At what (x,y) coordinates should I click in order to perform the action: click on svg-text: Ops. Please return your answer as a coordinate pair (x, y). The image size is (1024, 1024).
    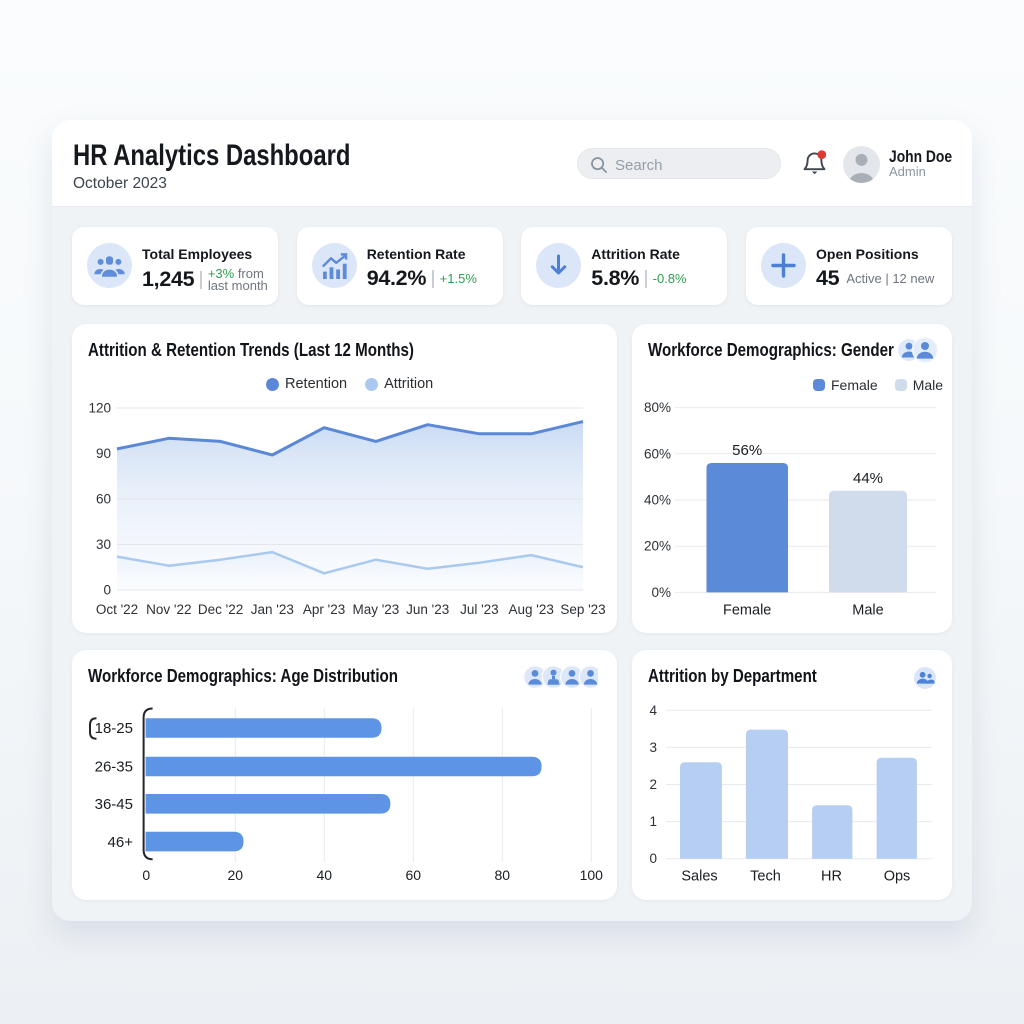
    Looking at the image, I should click on (897, 877).